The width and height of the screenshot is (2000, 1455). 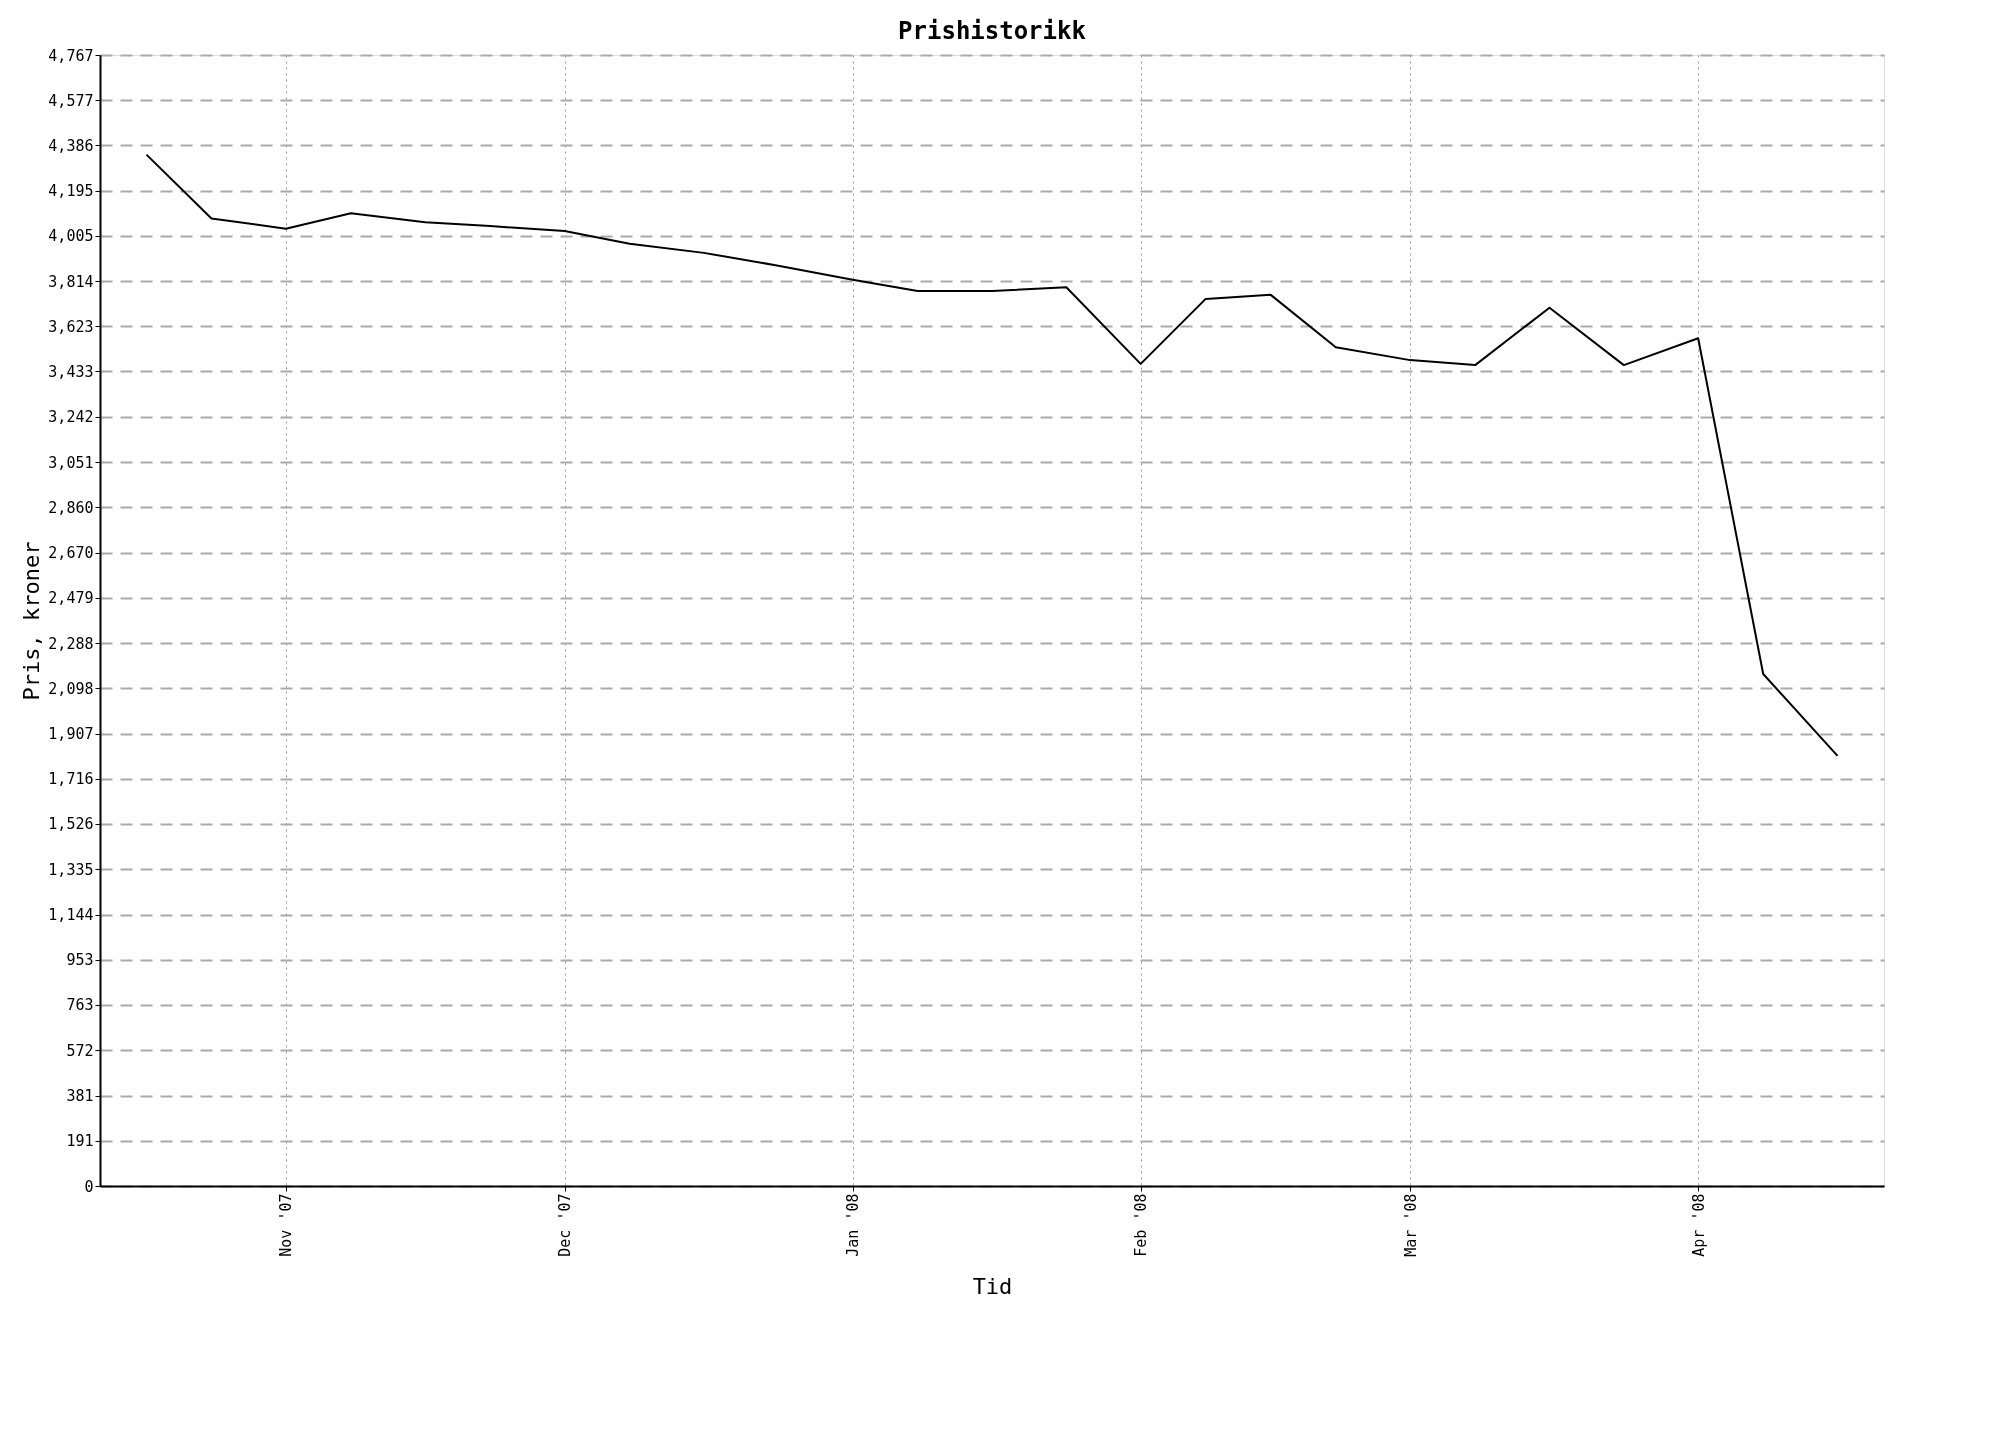 What do you see at coordinates (71, 417) in the screenshot?
I see `y-tick-label: 3,242` at bounding box center [71, 417].